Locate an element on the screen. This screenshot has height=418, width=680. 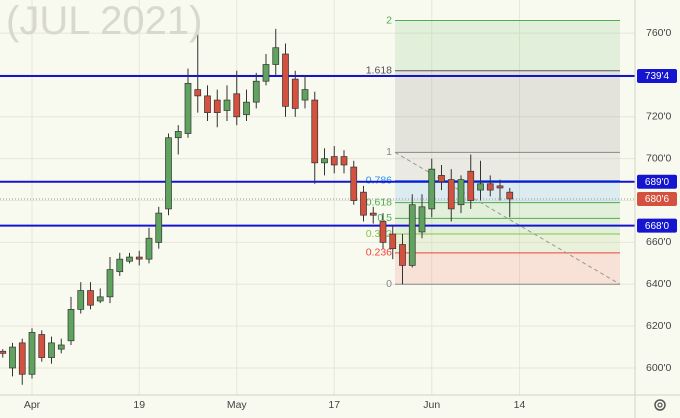
y-tick-label: 720'0 is located at coordinates (659, 117).